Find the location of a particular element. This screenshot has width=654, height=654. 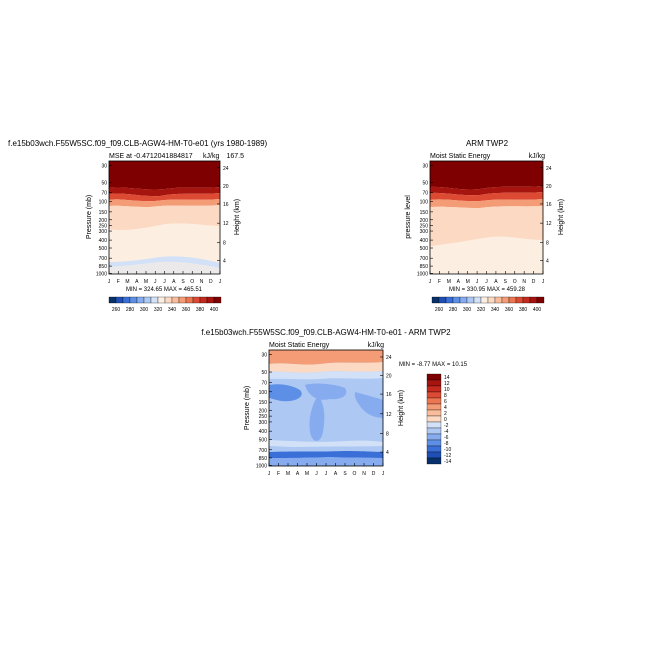

panel-obs-units: kJ/kg is located at coordinates (537, 156).